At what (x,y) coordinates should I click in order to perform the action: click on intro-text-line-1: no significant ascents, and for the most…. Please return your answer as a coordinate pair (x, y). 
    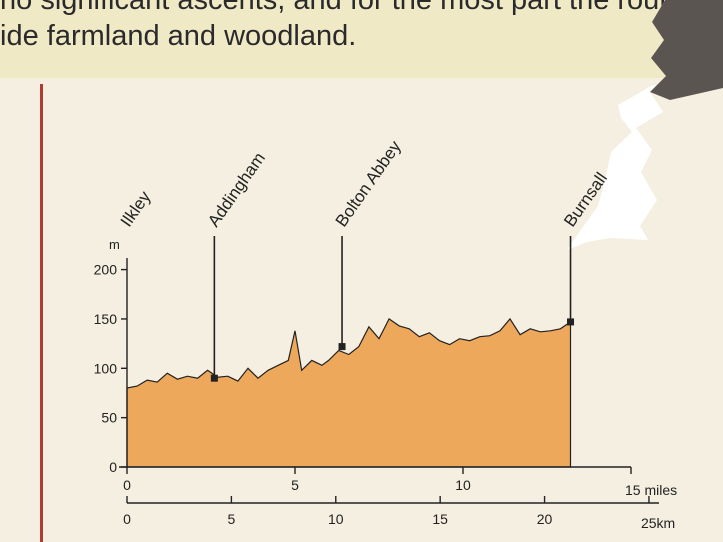
    Looking at the image, I should click on (361, 8).